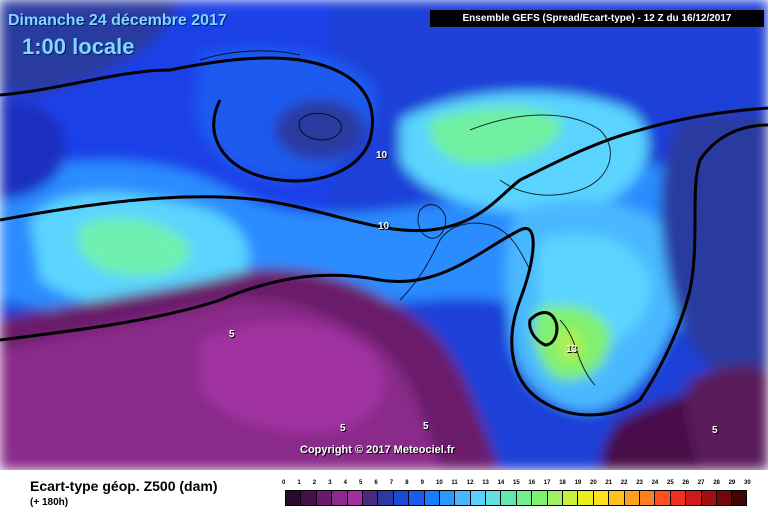 This screenshot has height=512, width=768. I want to click on legend-tick-label: 20, so click(593, 483).